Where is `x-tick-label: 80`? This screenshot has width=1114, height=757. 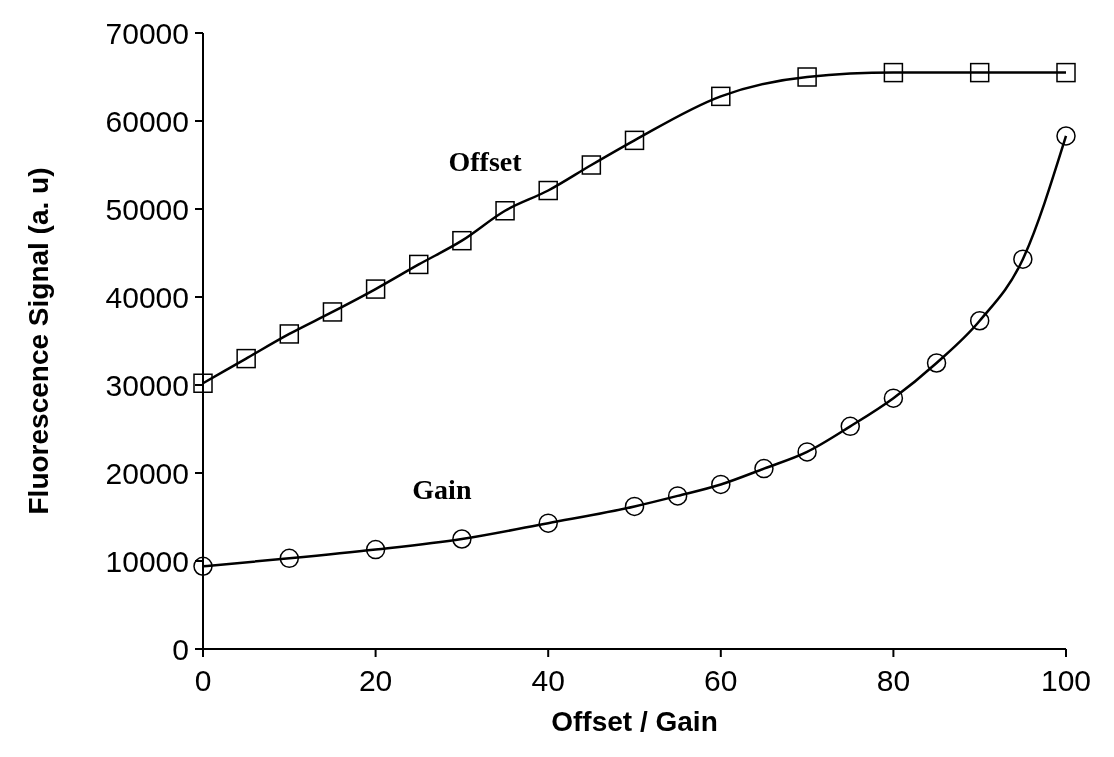 x-tick-label: 80 is located at coordinates (893, 680).